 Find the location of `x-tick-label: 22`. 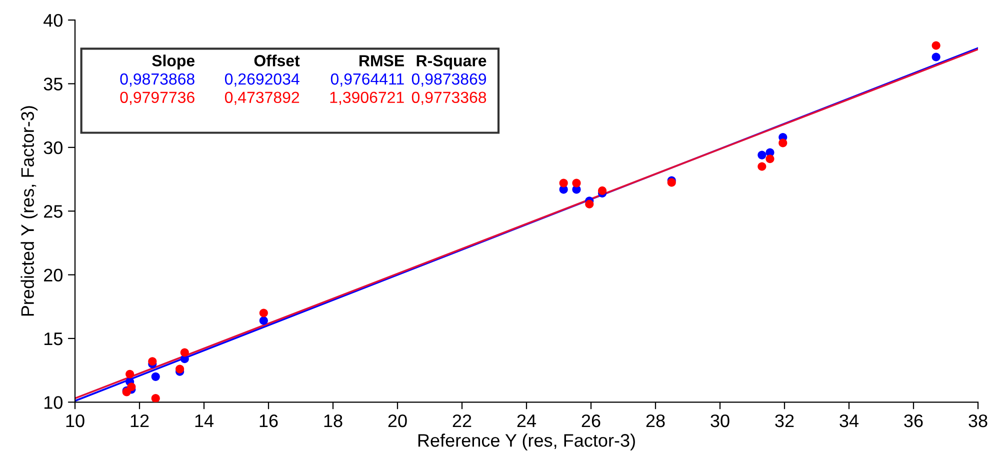

x-tick-label: 22 is located at coordinates (462, 421).